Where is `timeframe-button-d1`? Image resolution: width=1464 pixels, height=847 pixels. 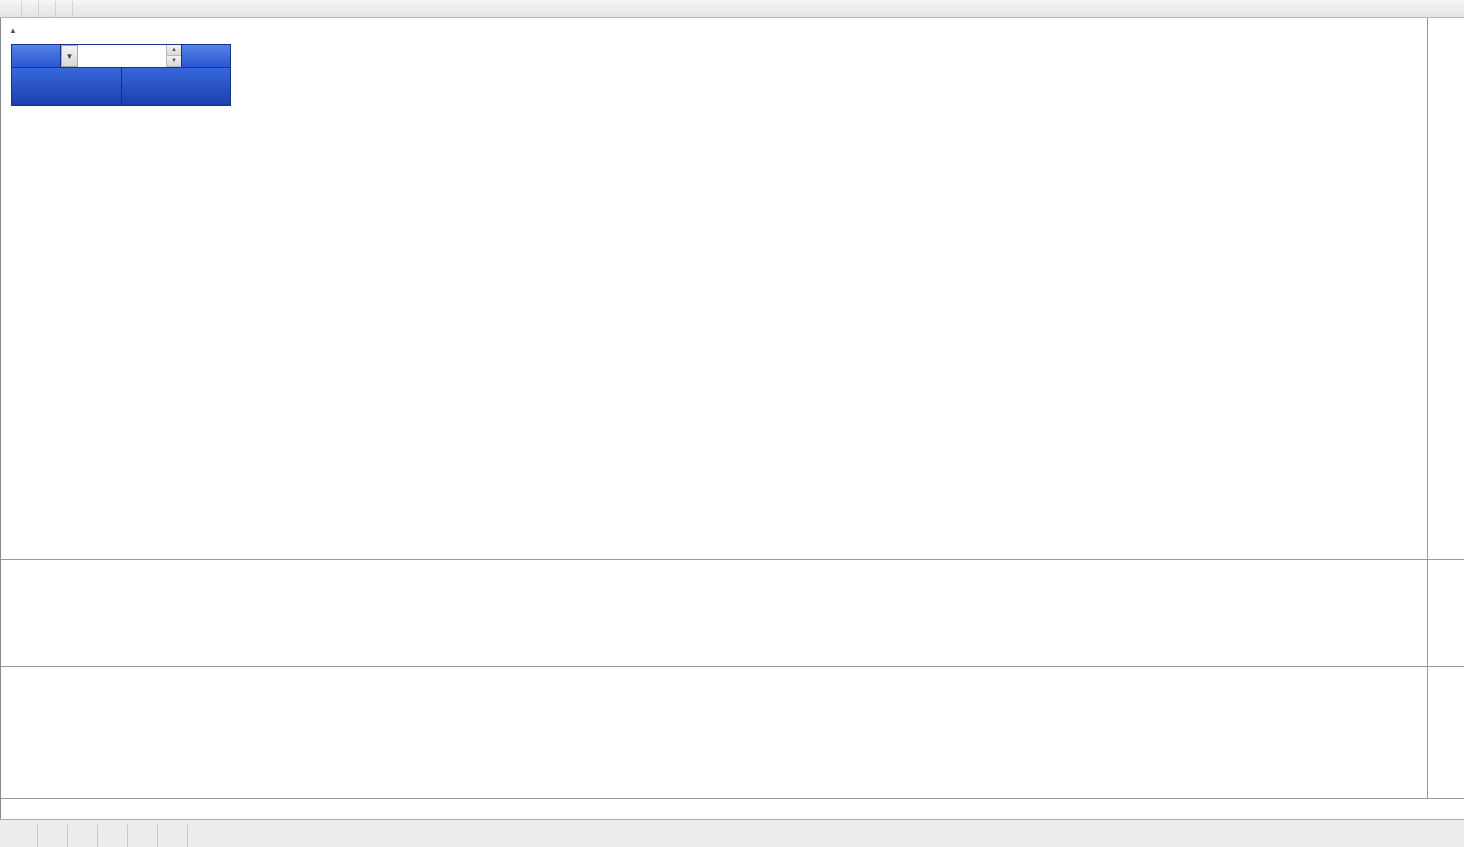 timeframe-button-d1 is located at coordinates (30, 8).